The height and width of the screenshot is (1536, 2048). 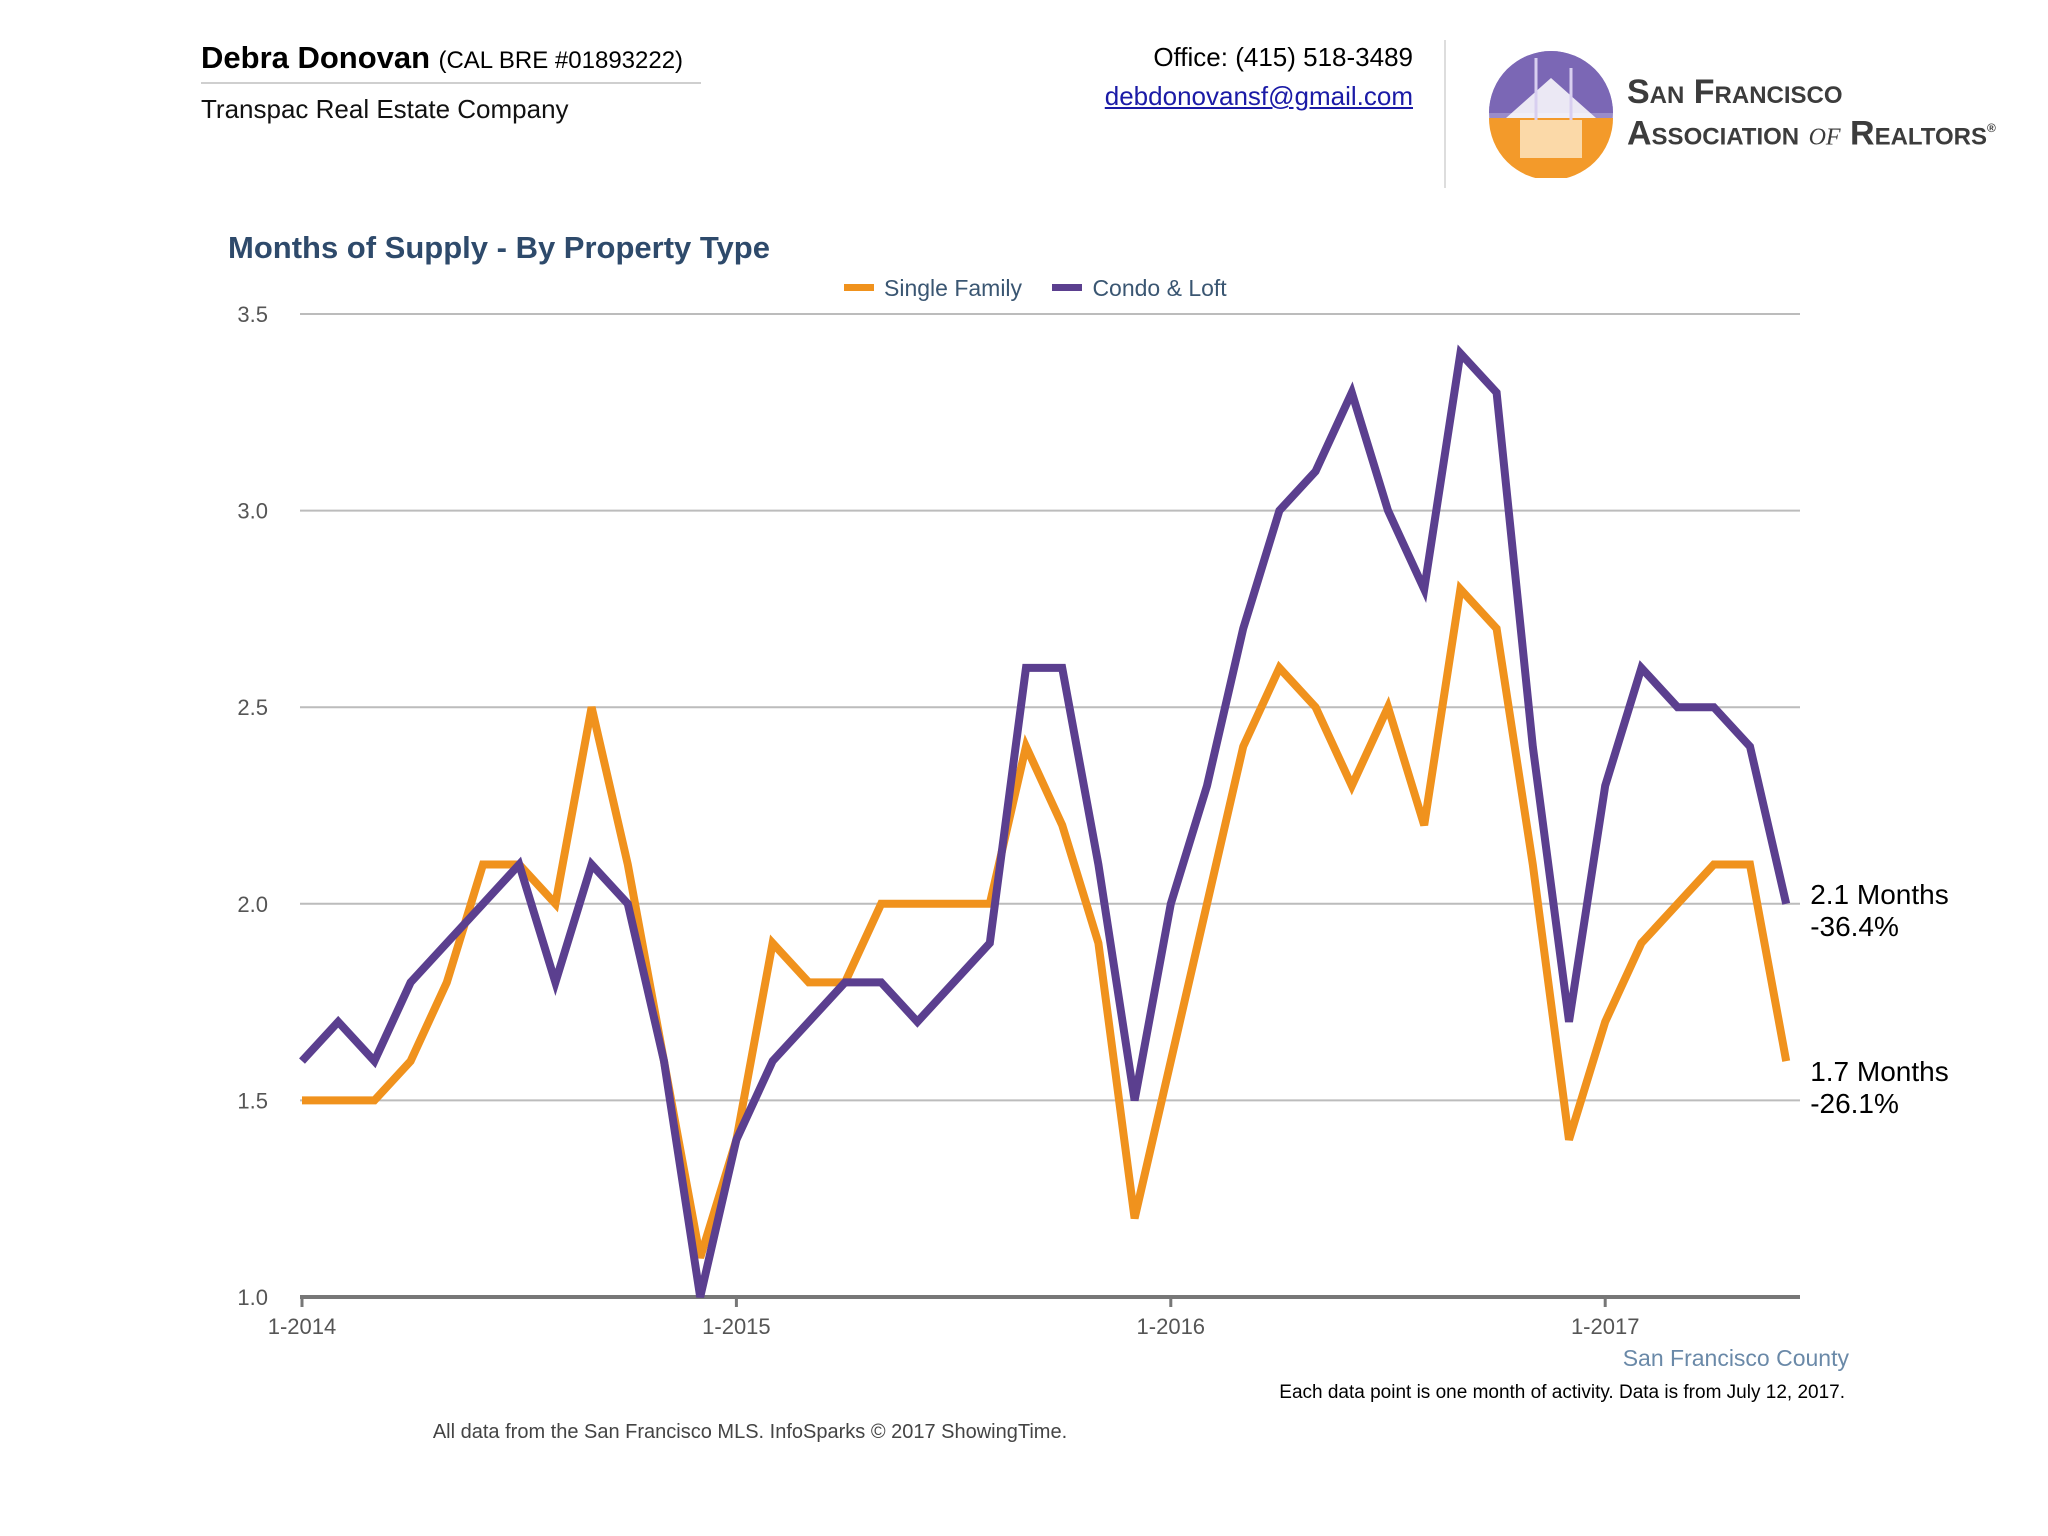 I want to click on legend-swatch-single-family, so click(x=859, y=288).